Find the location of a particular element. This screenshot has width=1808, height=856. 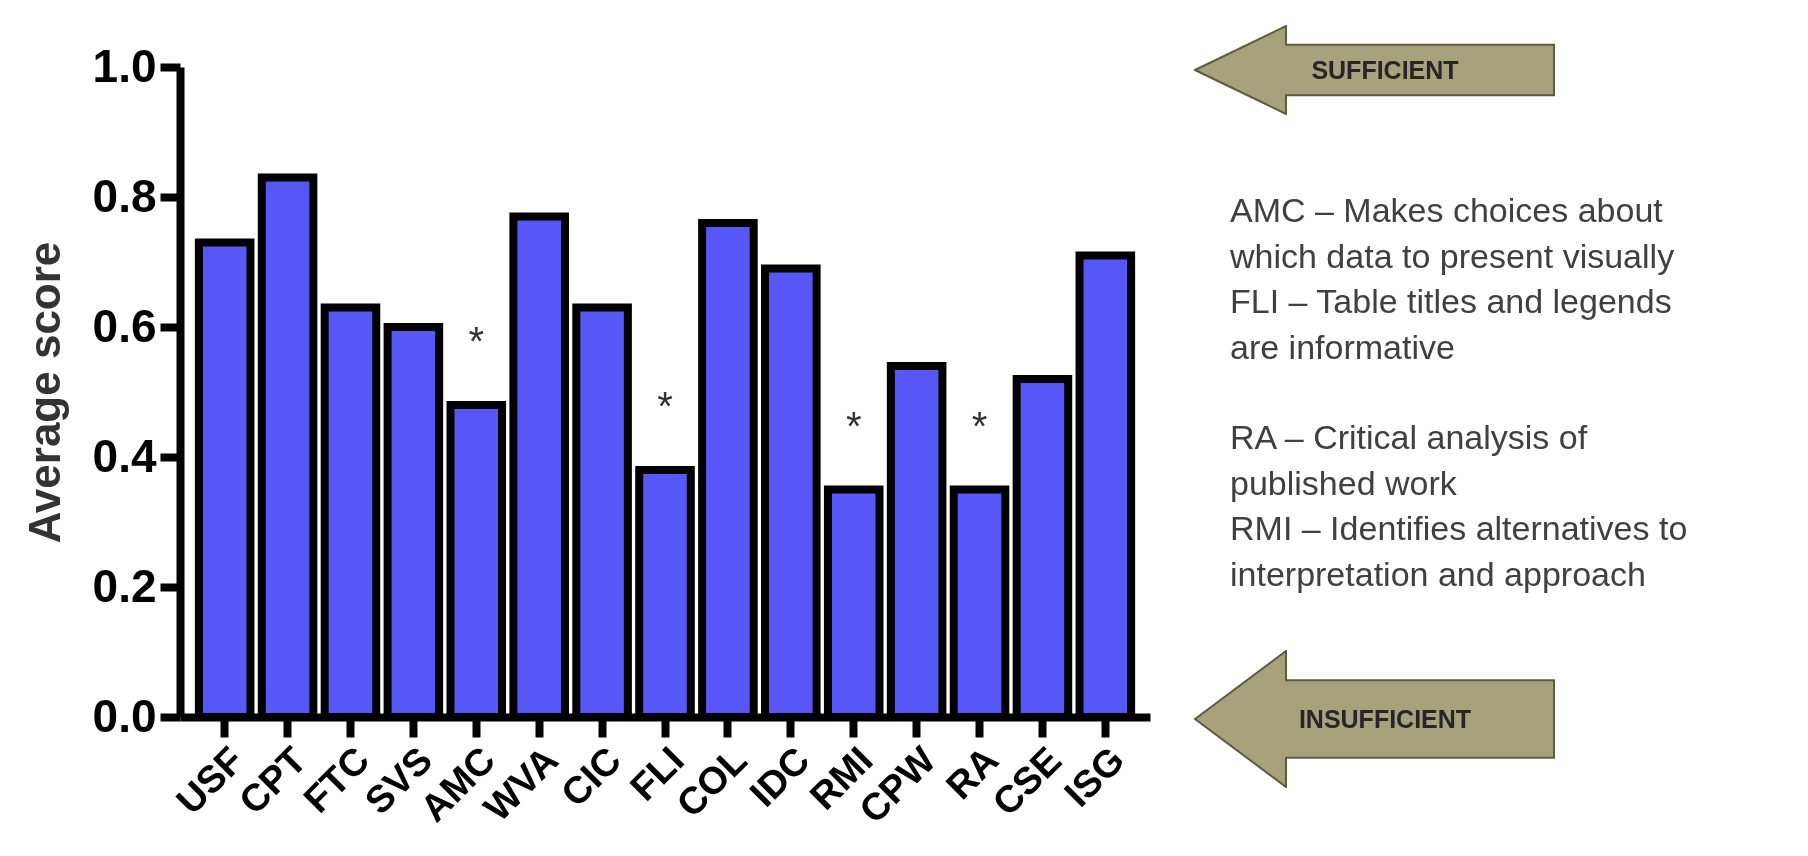

y-tick-label: 0.8 is located at coordinates (124, 195).